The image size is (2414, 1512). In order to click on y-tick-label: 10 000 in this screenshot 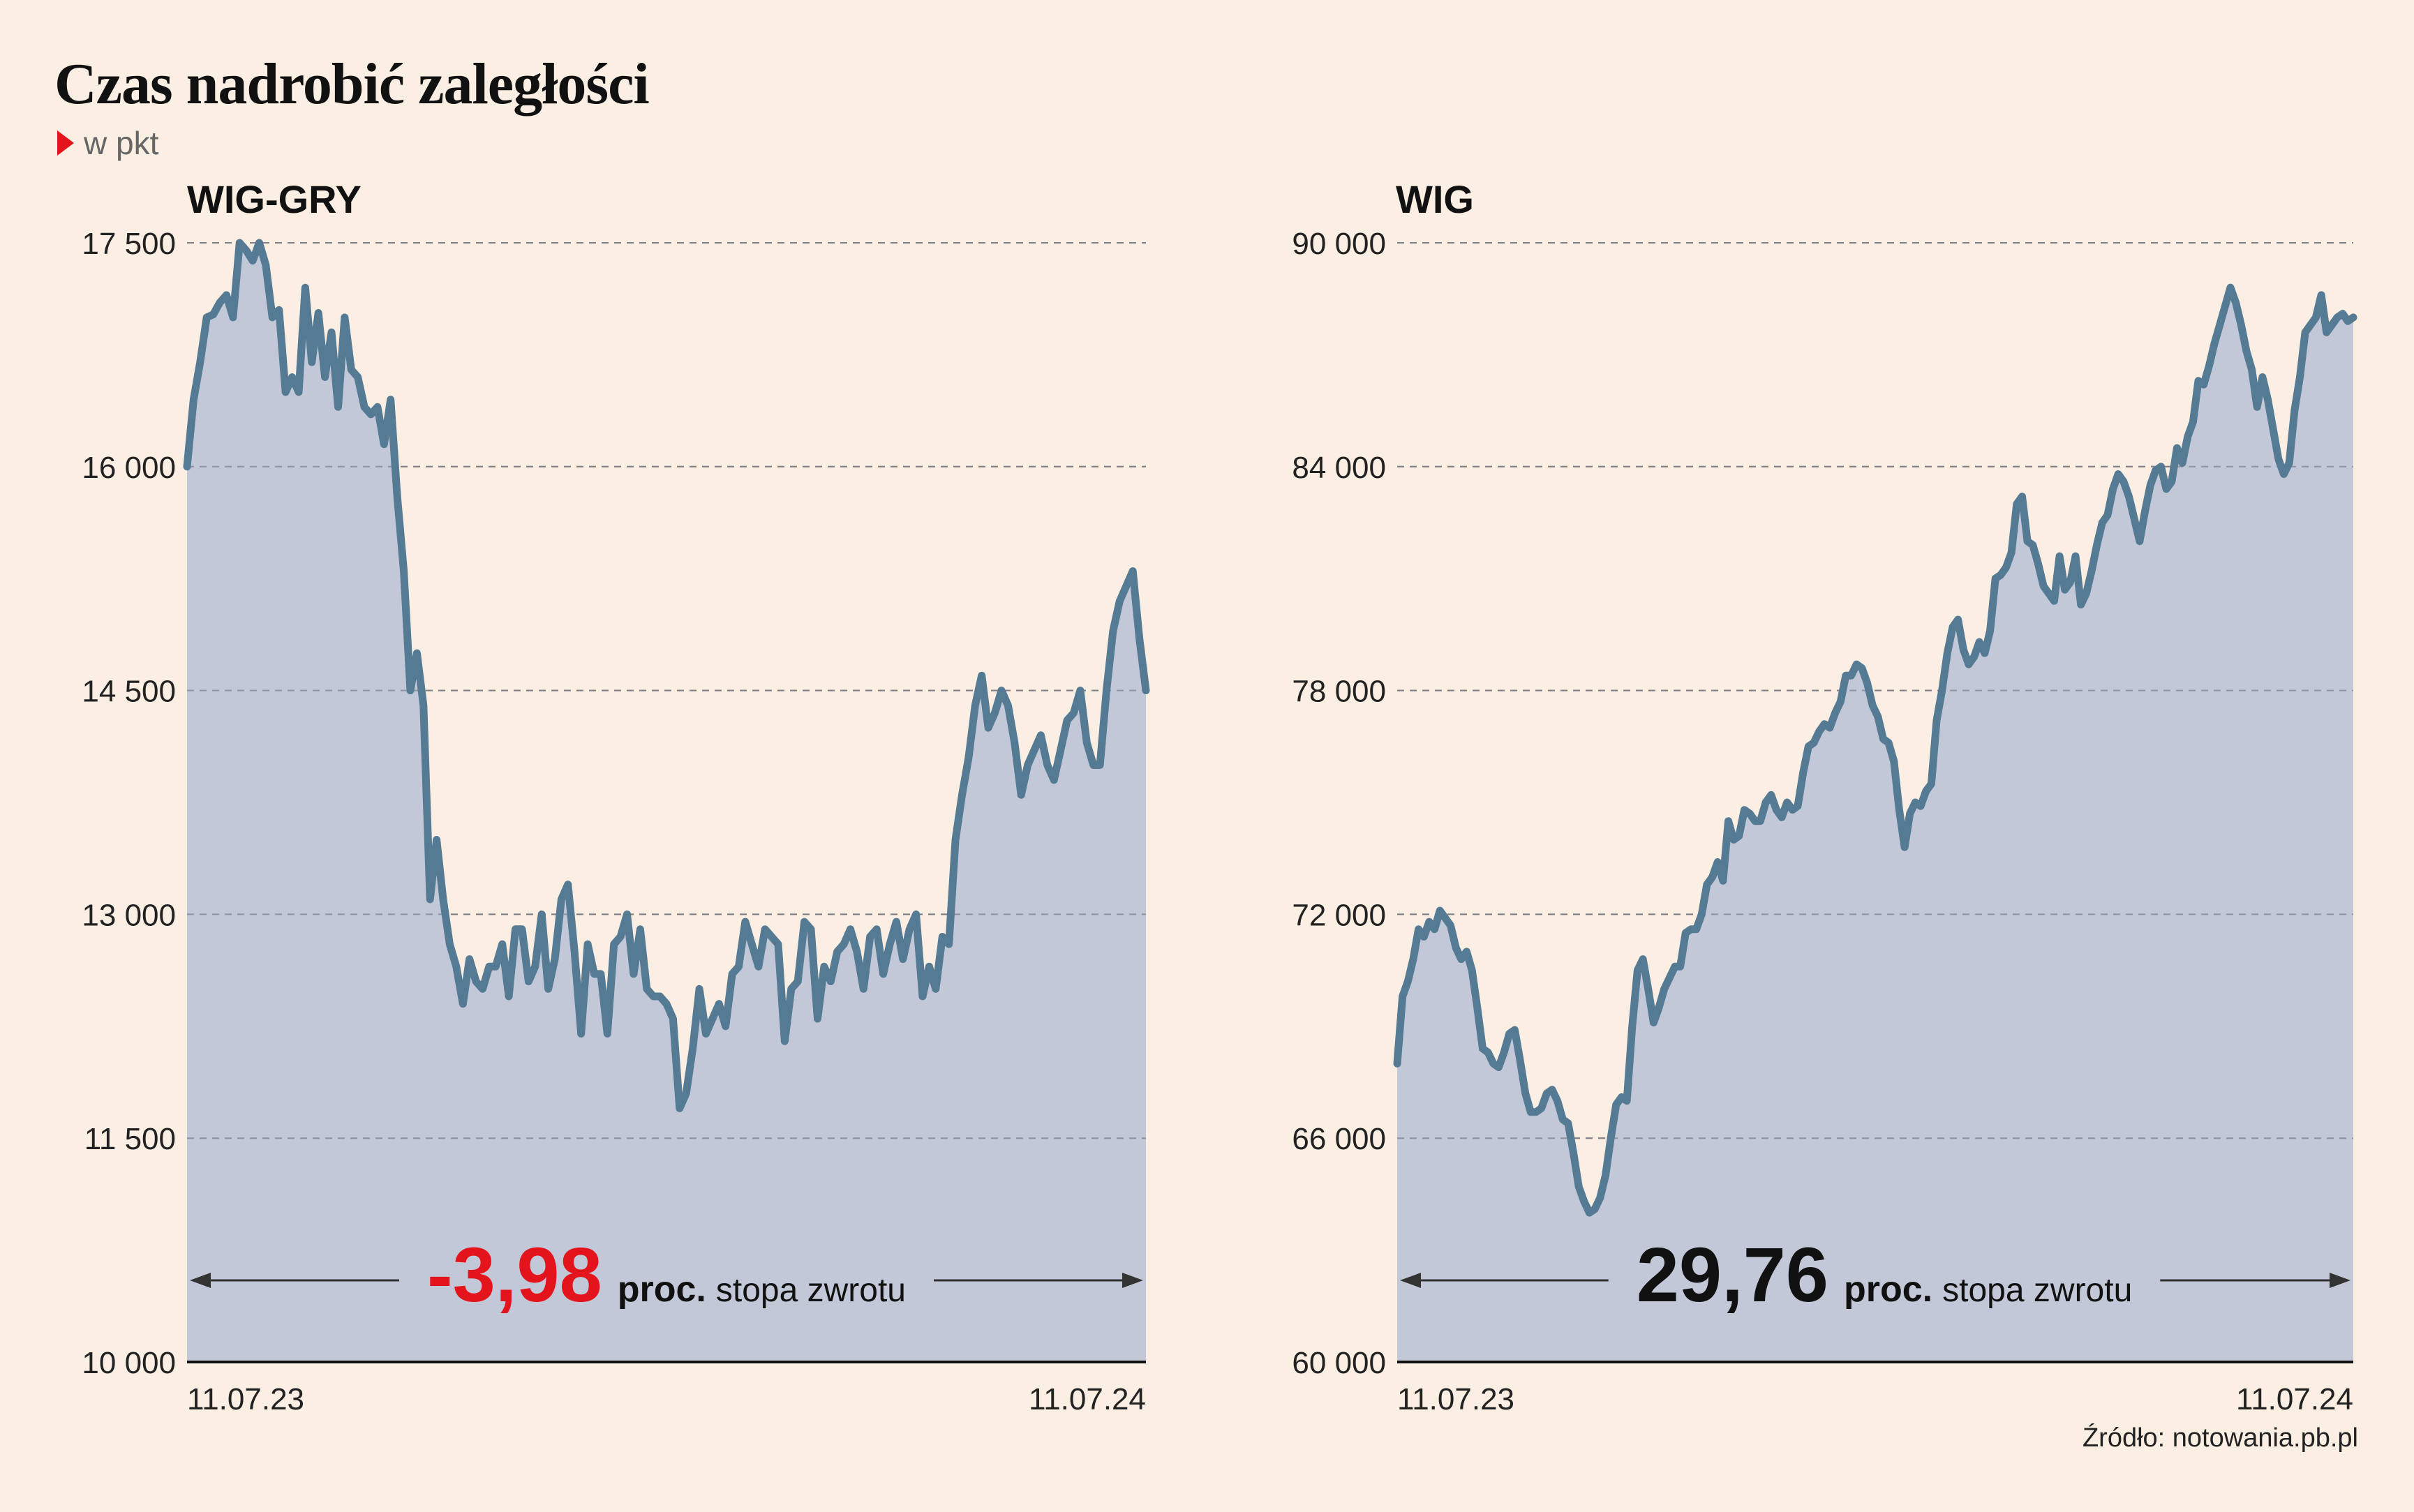, I will do `click(129, 1363)`.